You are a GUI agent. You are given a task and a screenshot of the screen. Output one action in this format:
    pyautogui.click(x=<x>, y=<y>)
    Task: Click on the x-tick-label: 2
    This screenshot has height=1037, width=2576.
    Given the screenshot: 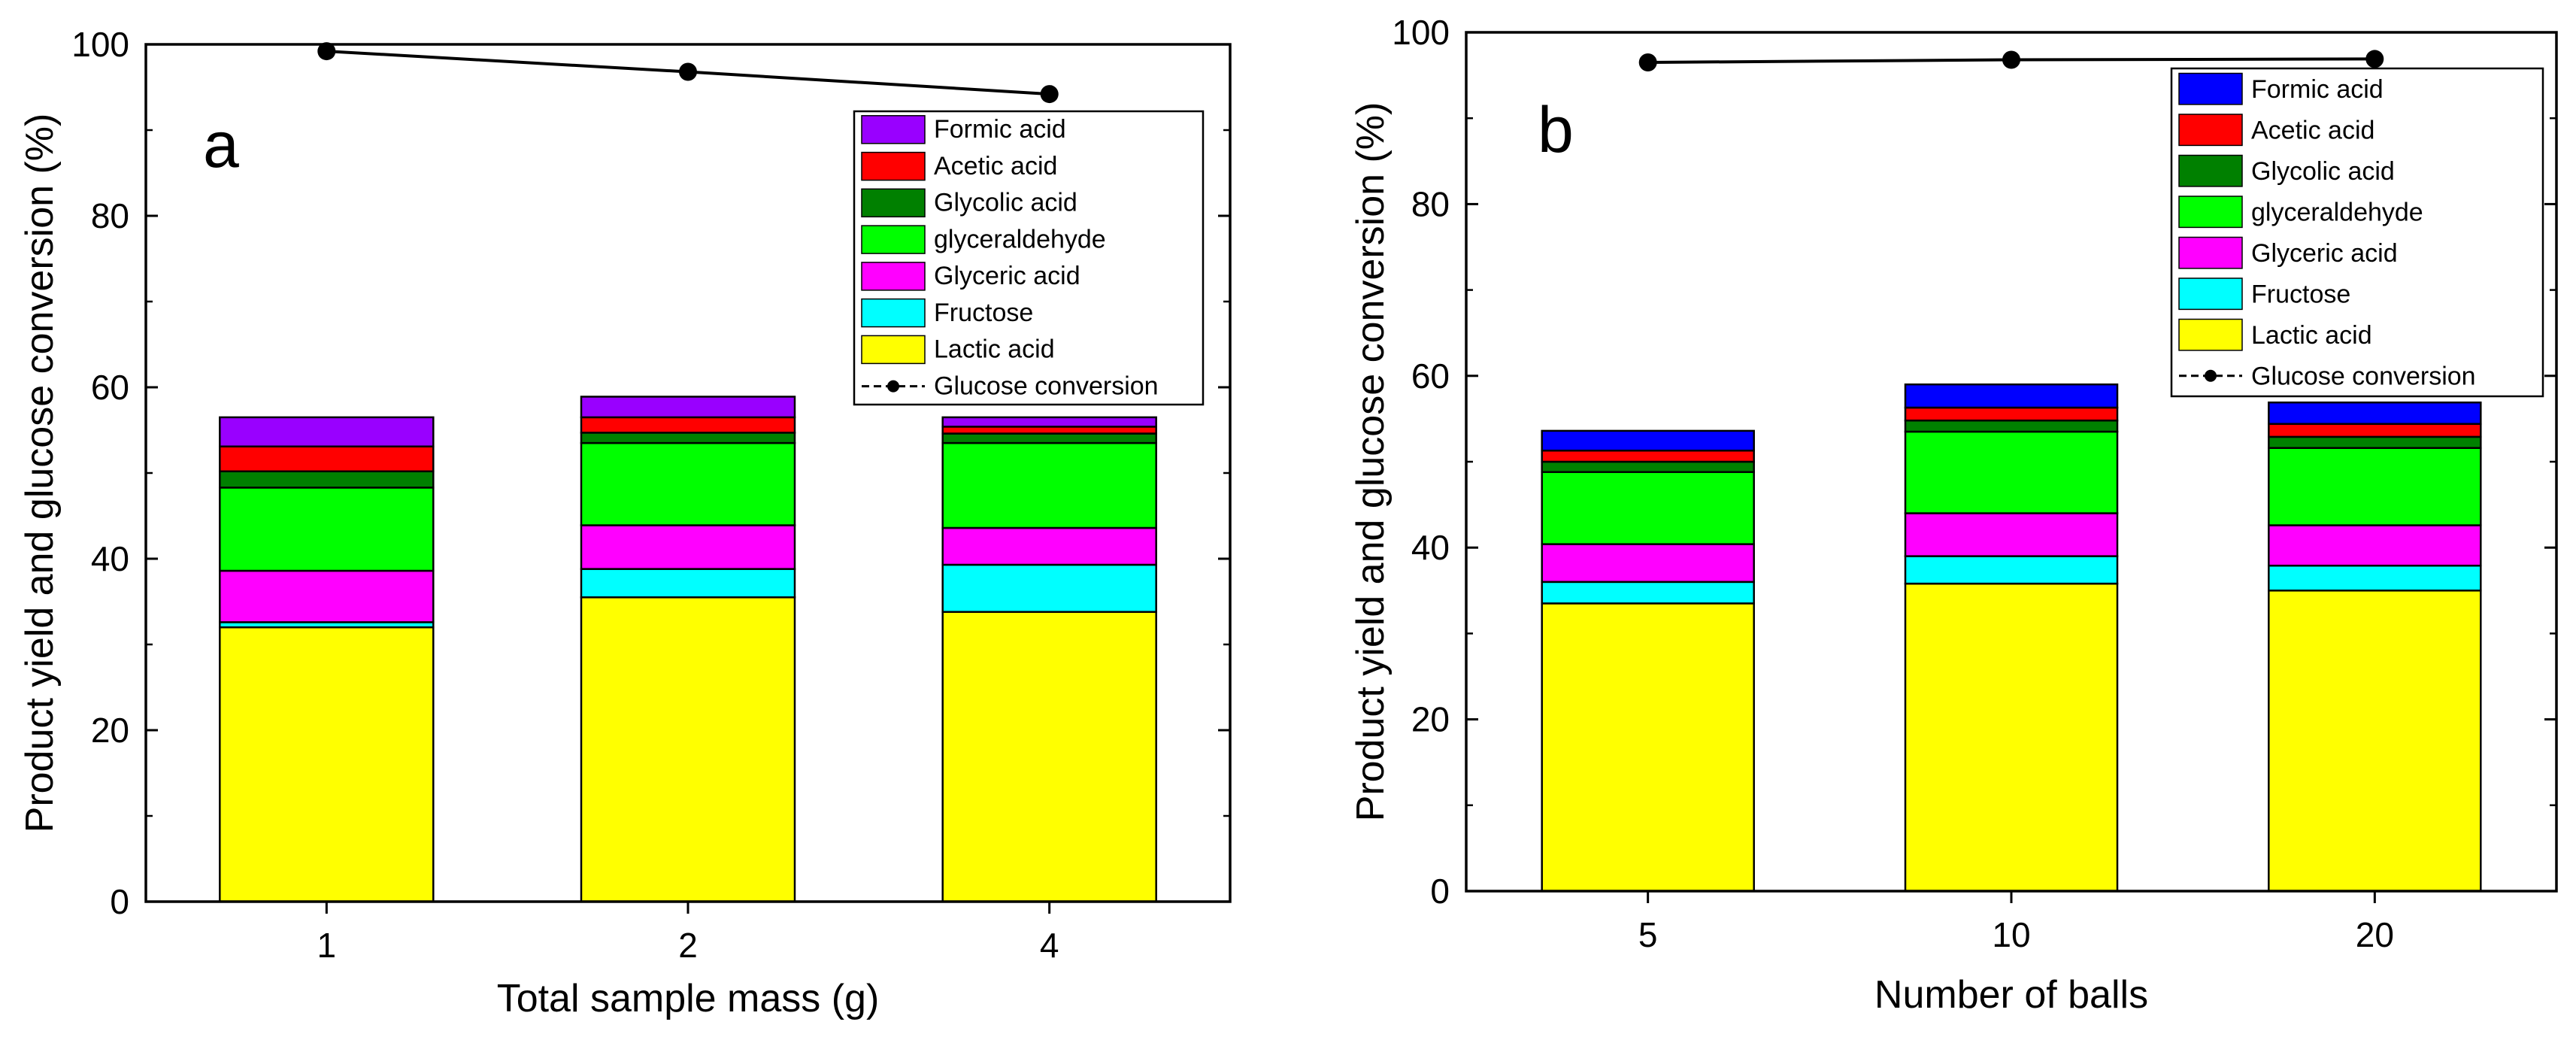 What is the action you would take?
    pyautogui.click(x=688, y=945)
    